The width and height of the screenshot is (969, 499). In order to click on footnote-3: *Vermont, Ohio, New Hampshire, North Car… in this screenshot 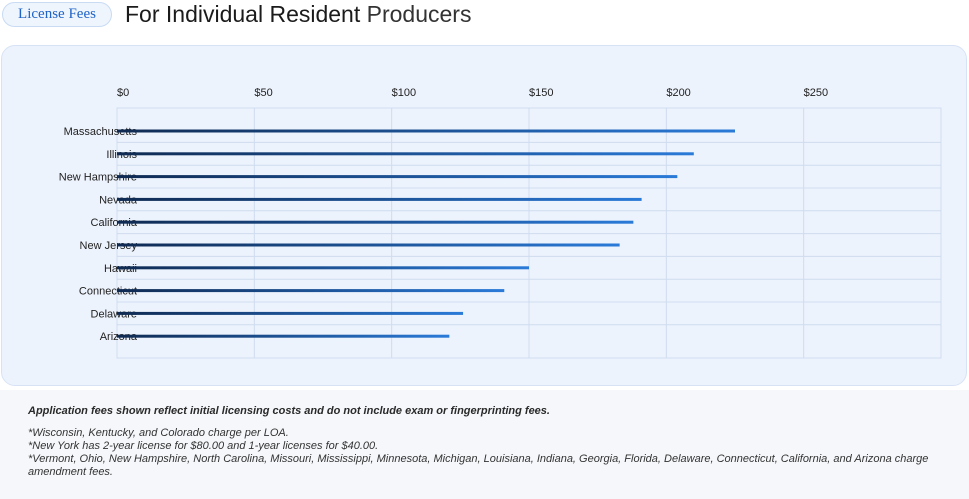, I will do `click(478, 465)`.